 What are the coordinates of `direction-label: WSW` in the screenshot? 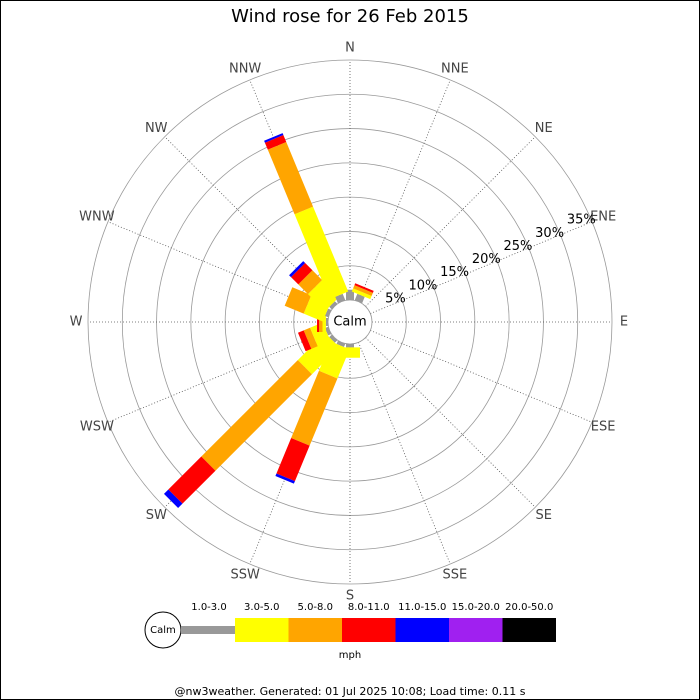 It's located at (97, 426).